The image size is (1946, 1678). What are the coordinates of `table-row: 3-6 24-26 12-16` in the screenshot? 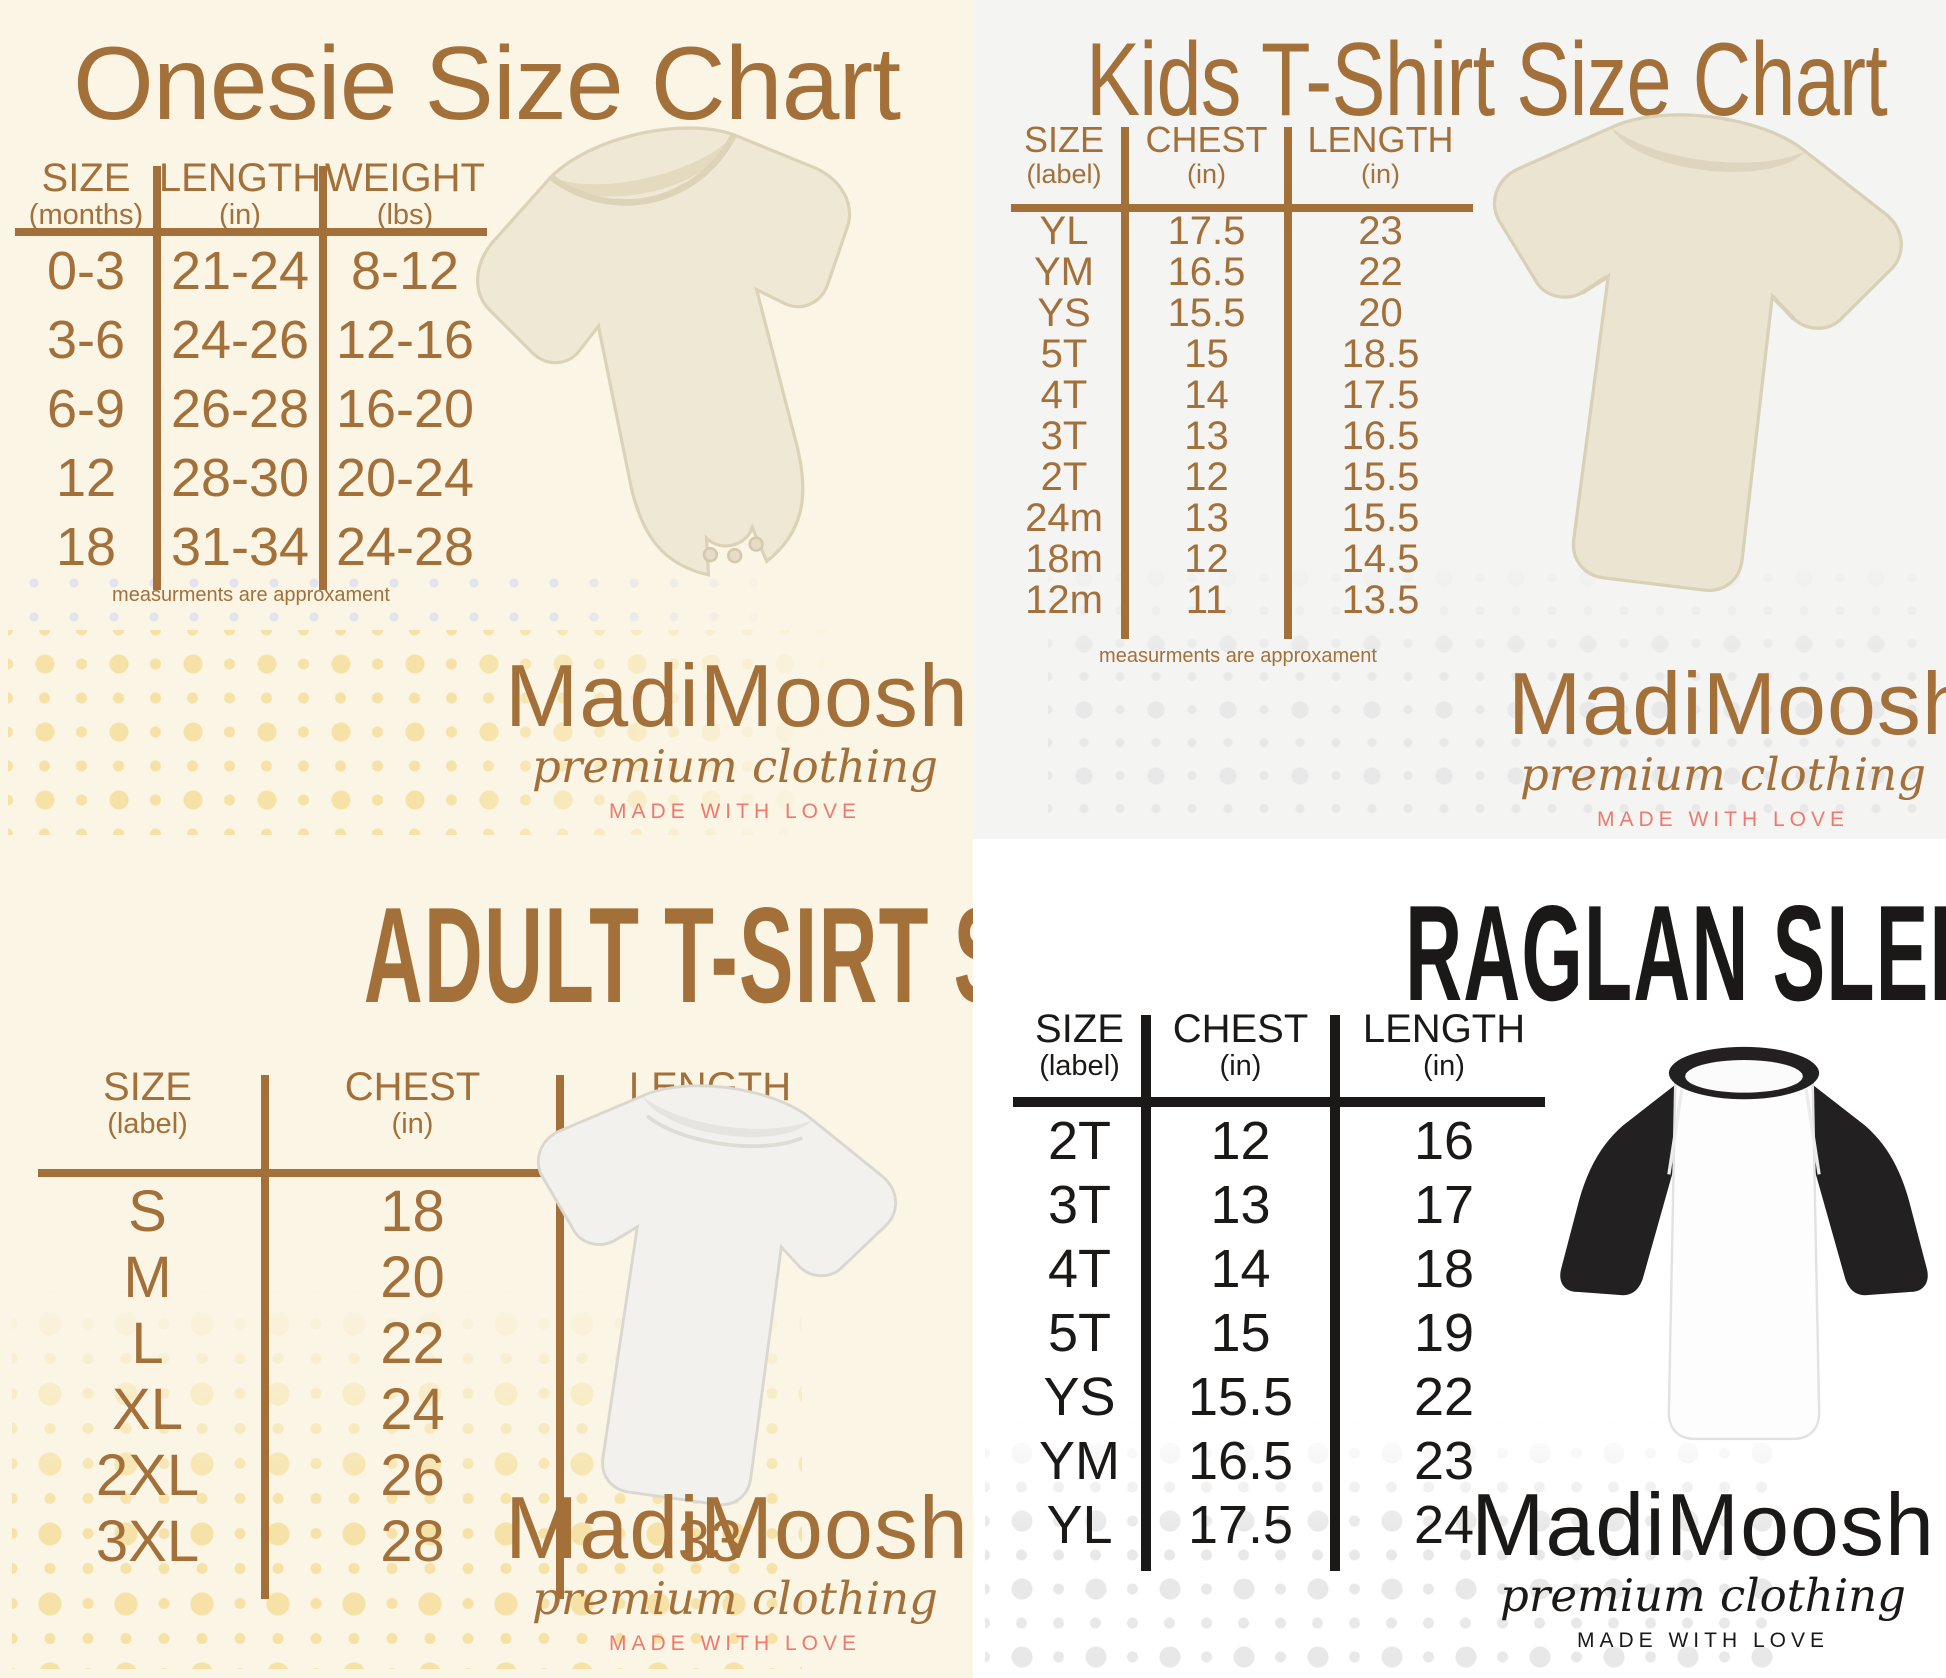 It's located at (251, 339).